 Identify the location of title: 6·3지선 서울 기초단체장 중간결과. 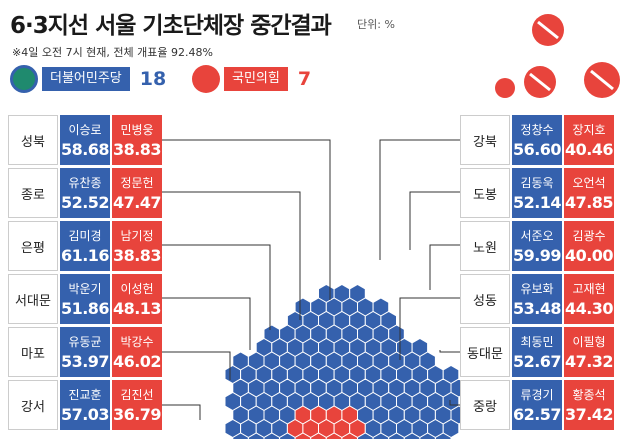
(171, 26).